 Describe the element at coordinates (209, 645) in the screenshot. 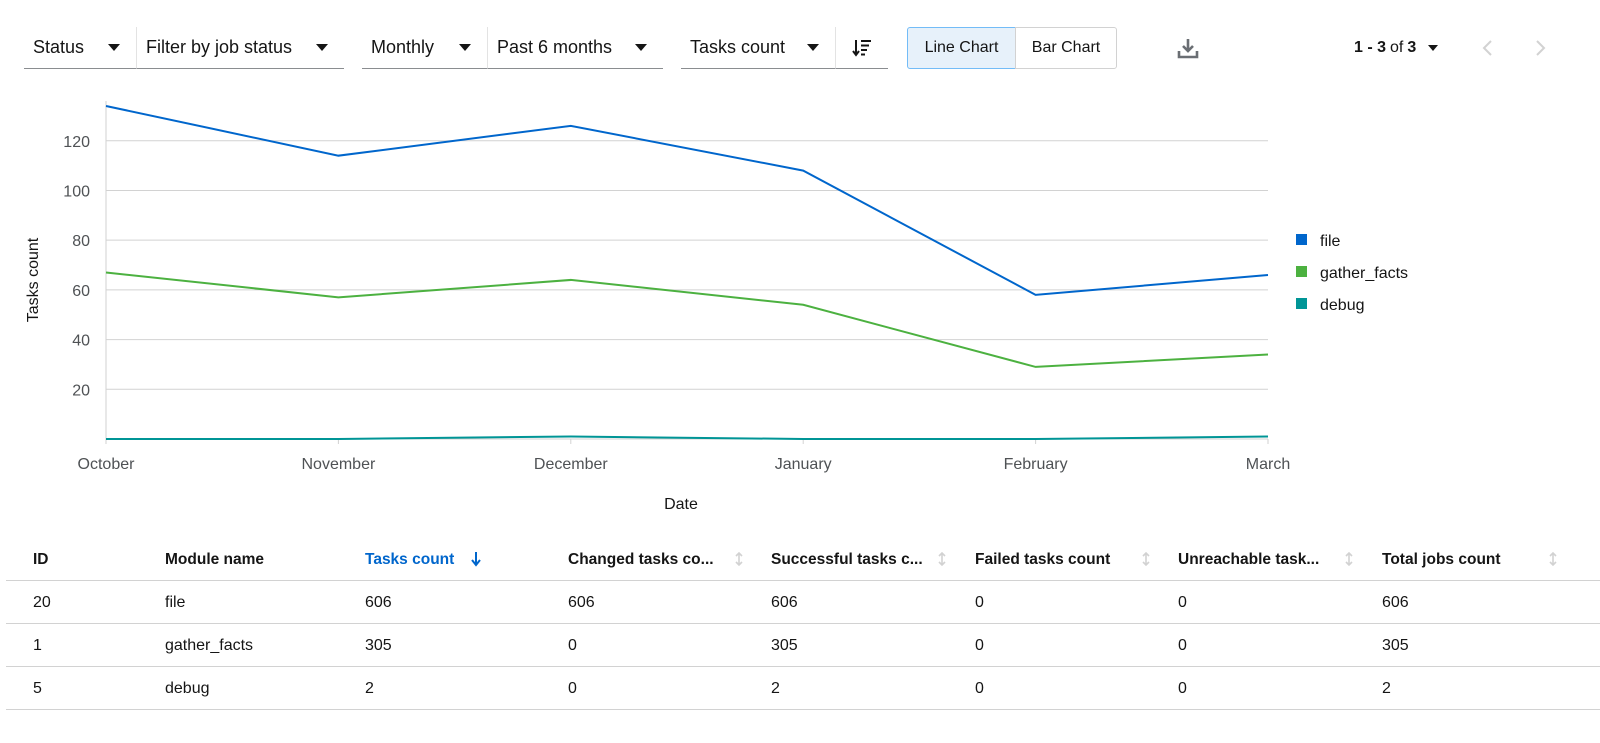

I see `table-cell: gather_facts` at that location.